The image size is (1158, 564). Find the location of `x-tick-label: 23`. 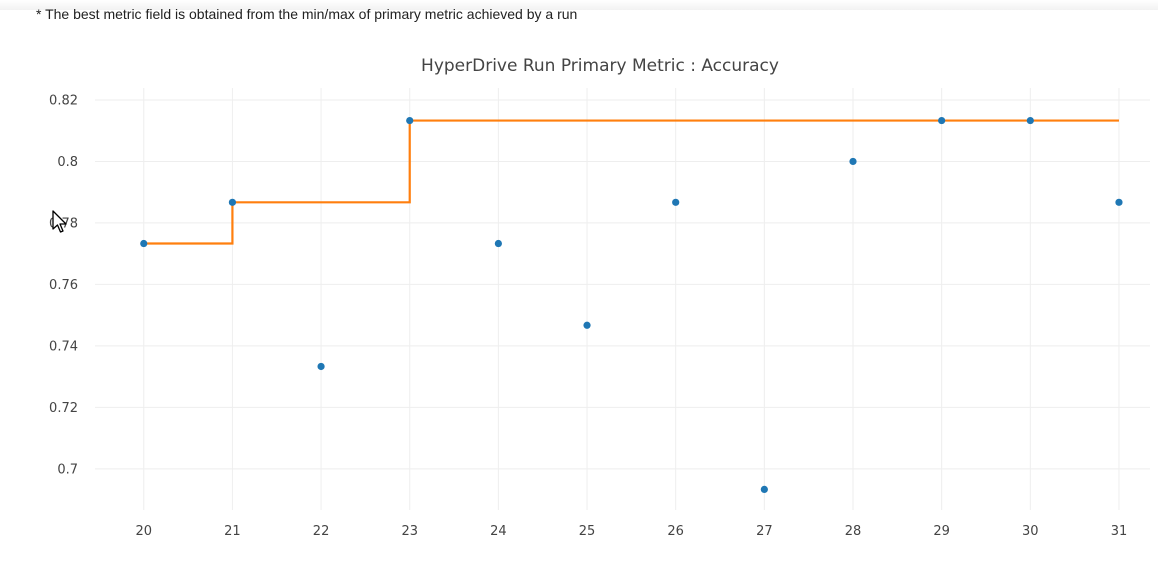

x-tick-label: 23 is located at coordinates (409, 531).